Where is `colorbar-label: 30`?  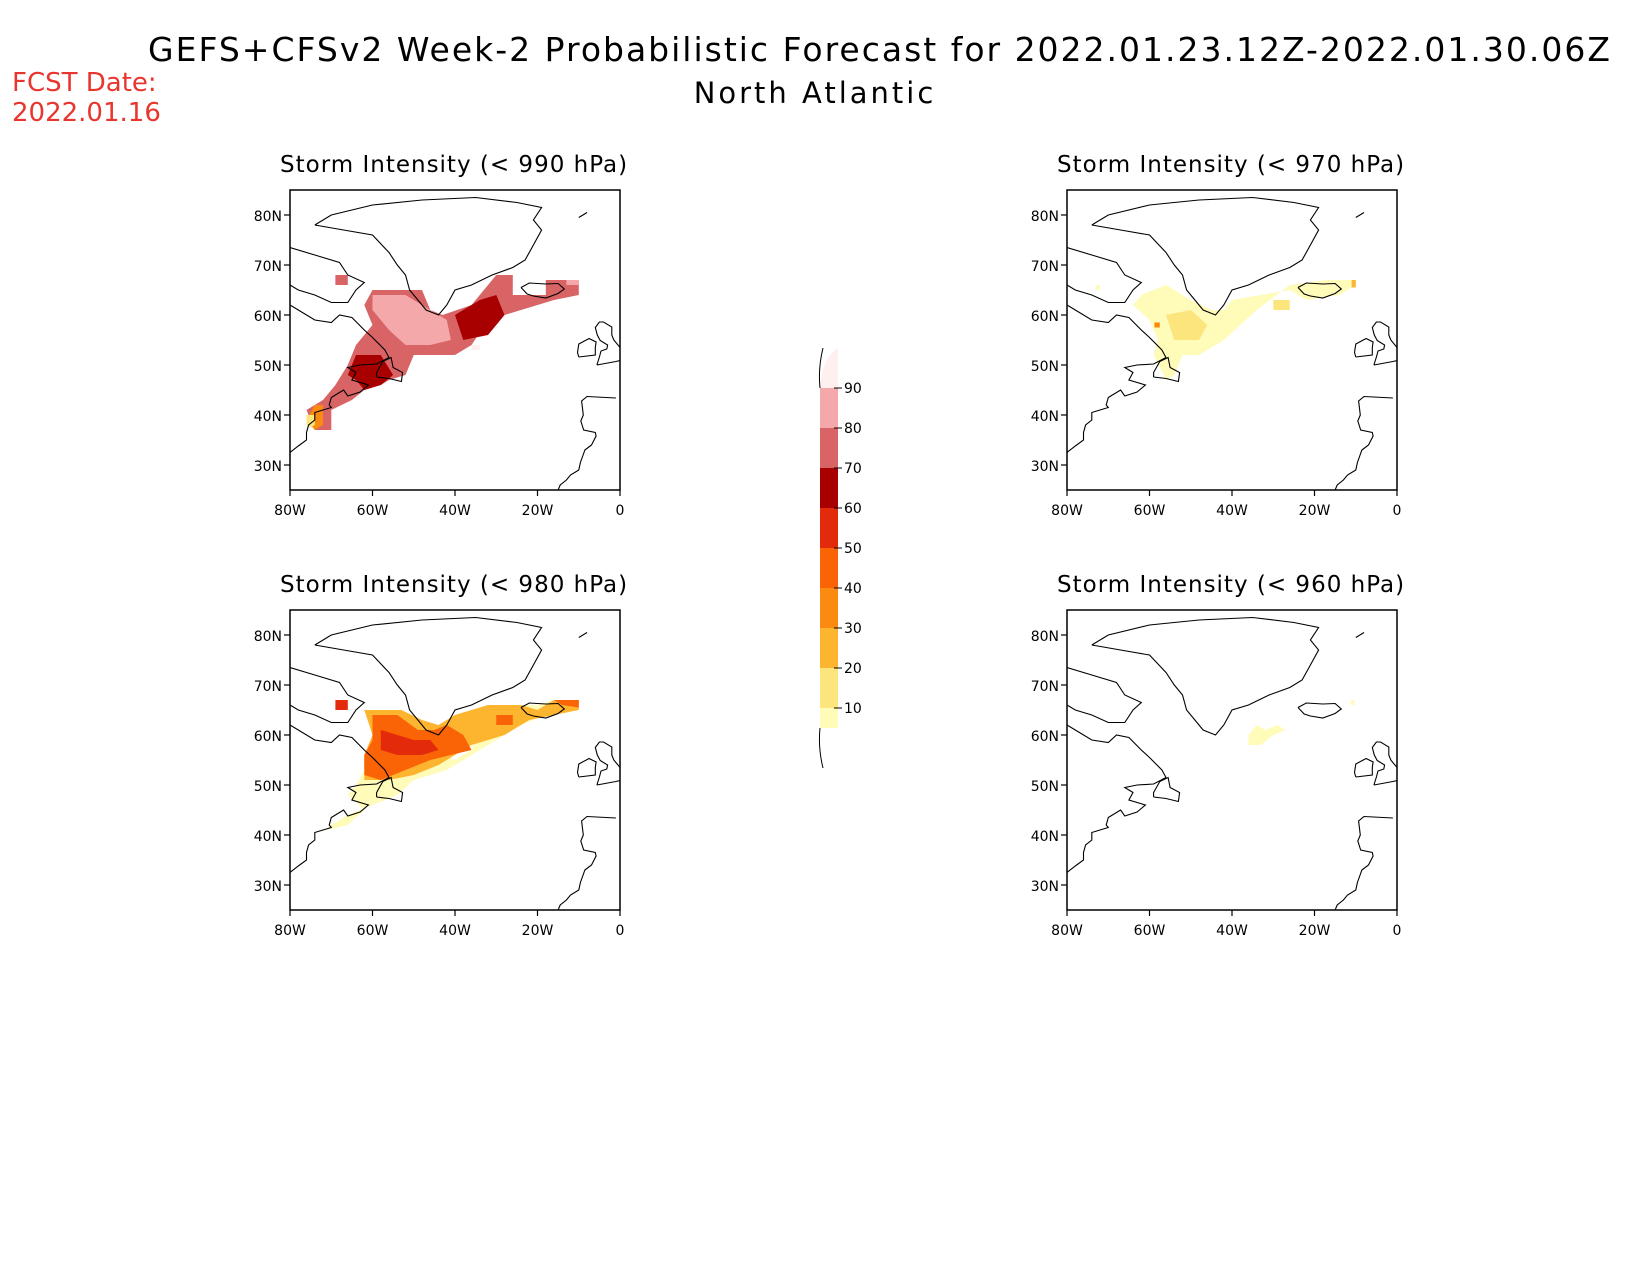 colorbar-label: 30 is located at coordinates (853, 629).